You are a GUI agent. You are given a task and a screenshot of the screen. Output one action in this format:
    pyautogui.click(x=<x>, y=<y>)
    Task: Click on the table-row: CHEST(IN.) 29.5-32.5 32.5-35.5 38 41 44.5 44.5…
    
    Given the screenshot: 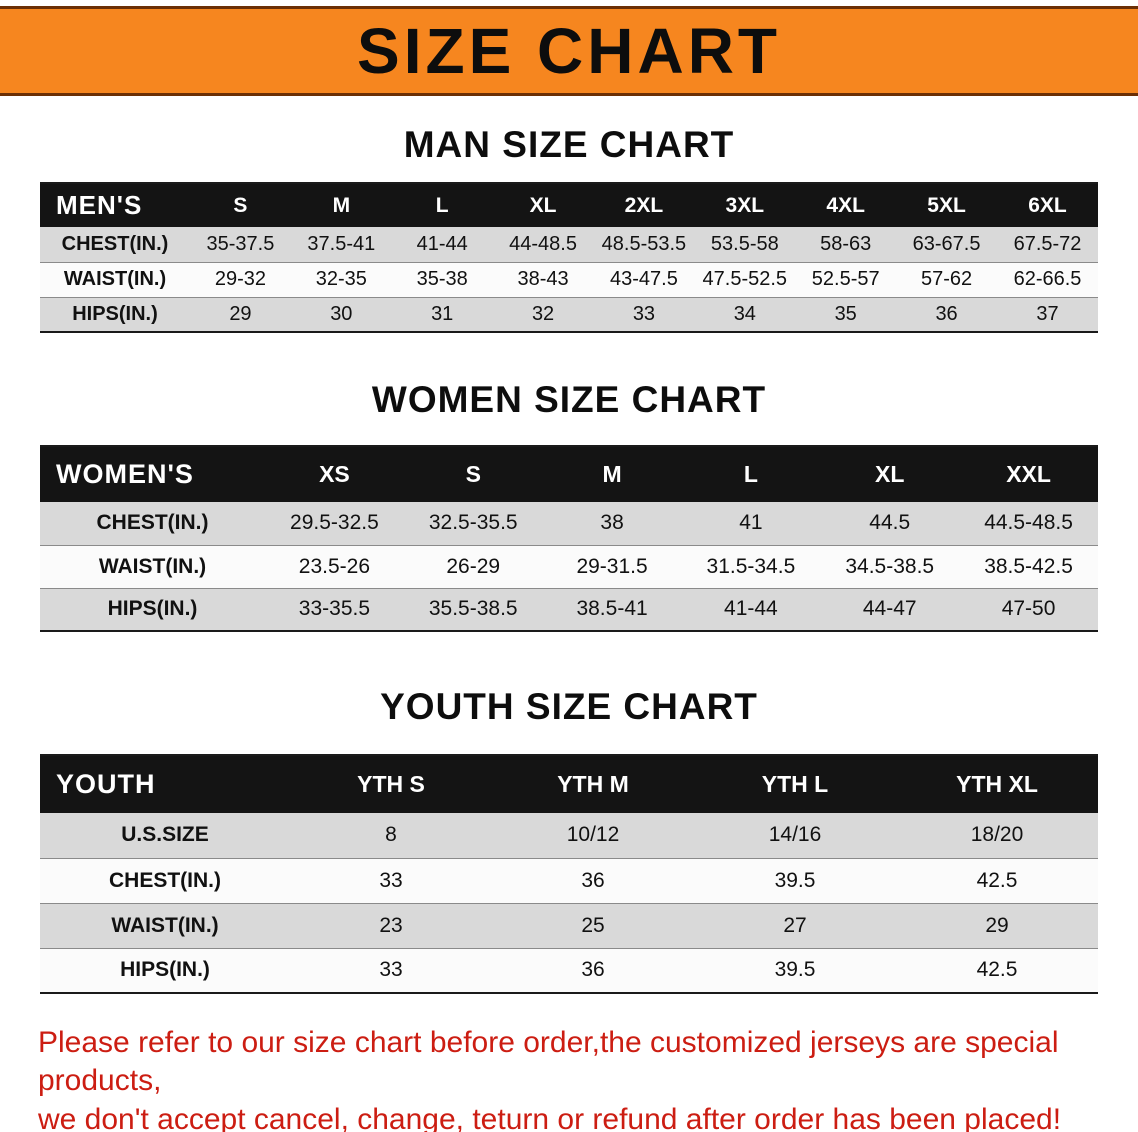 What is the action you would take?
    pyautogui.click(x=569, y=523)
    